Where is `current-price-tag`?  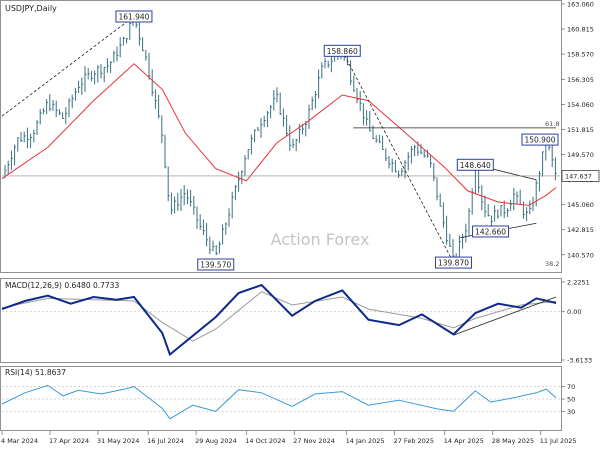 current-price-tag is located at coordinates (580, 176).